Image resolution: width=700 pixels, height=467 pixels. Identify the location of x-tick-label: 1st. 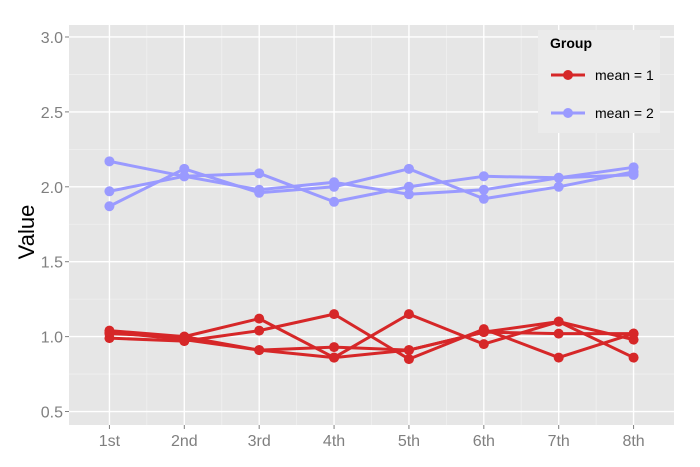
(110, 441).